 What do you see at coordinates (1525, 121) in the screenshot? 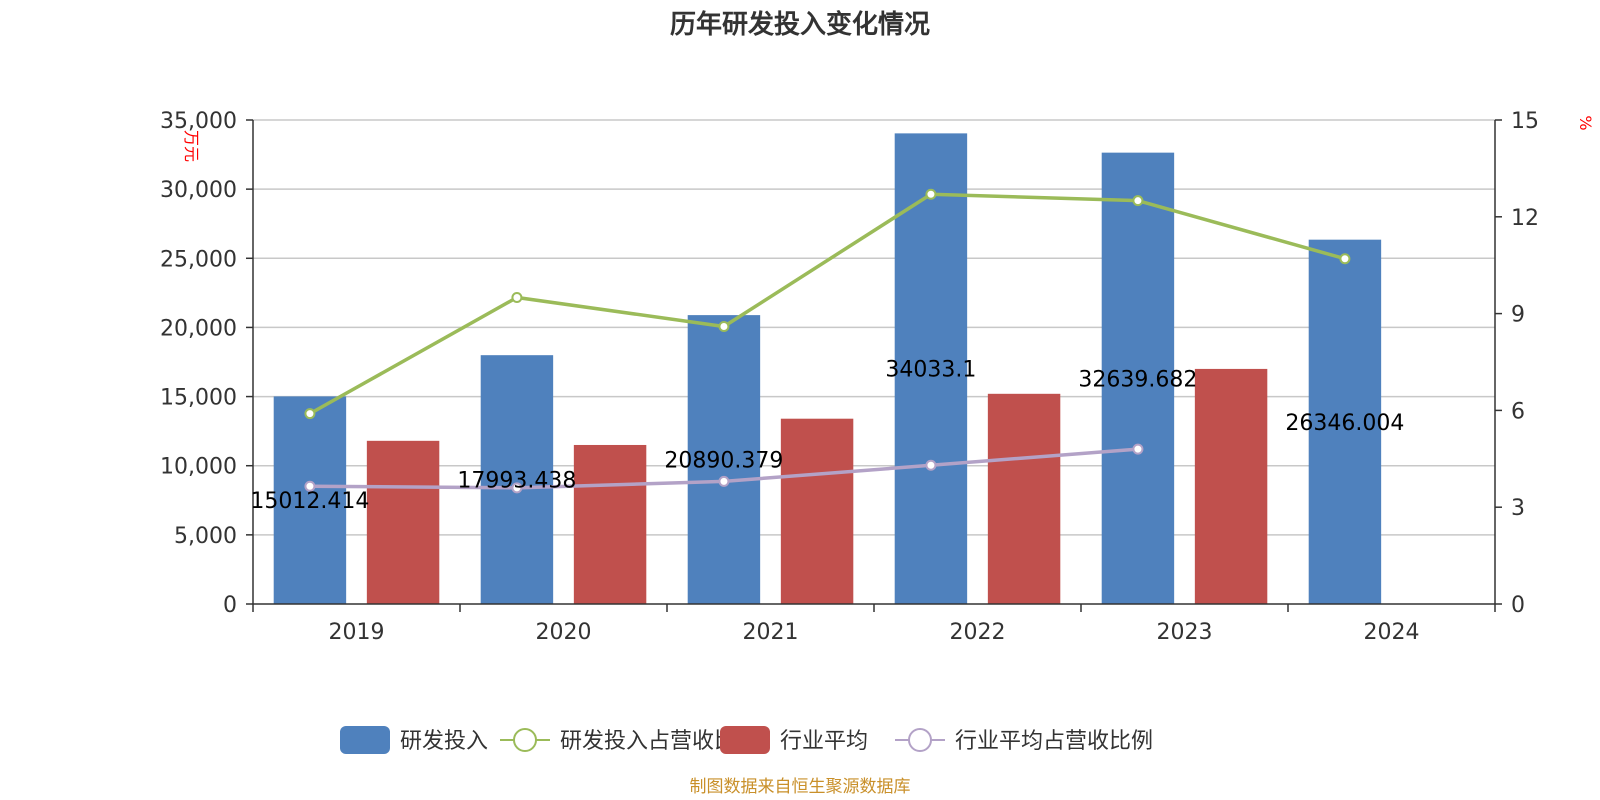
I see `y-right-tick-label: 15` at bounding box center [1525, 121].